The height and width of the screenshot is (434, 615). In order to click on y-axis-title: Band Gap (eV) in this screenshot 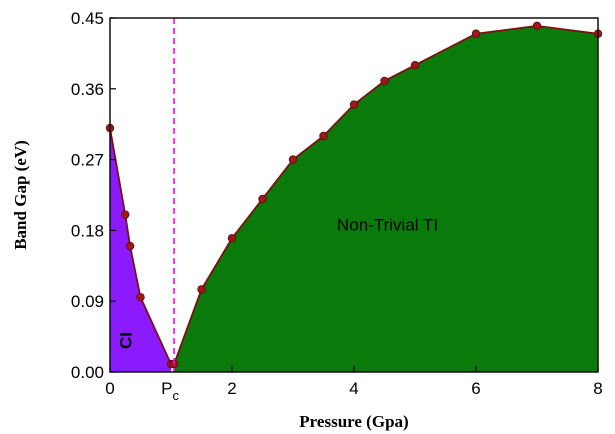, I will do `click(20, 195)`.